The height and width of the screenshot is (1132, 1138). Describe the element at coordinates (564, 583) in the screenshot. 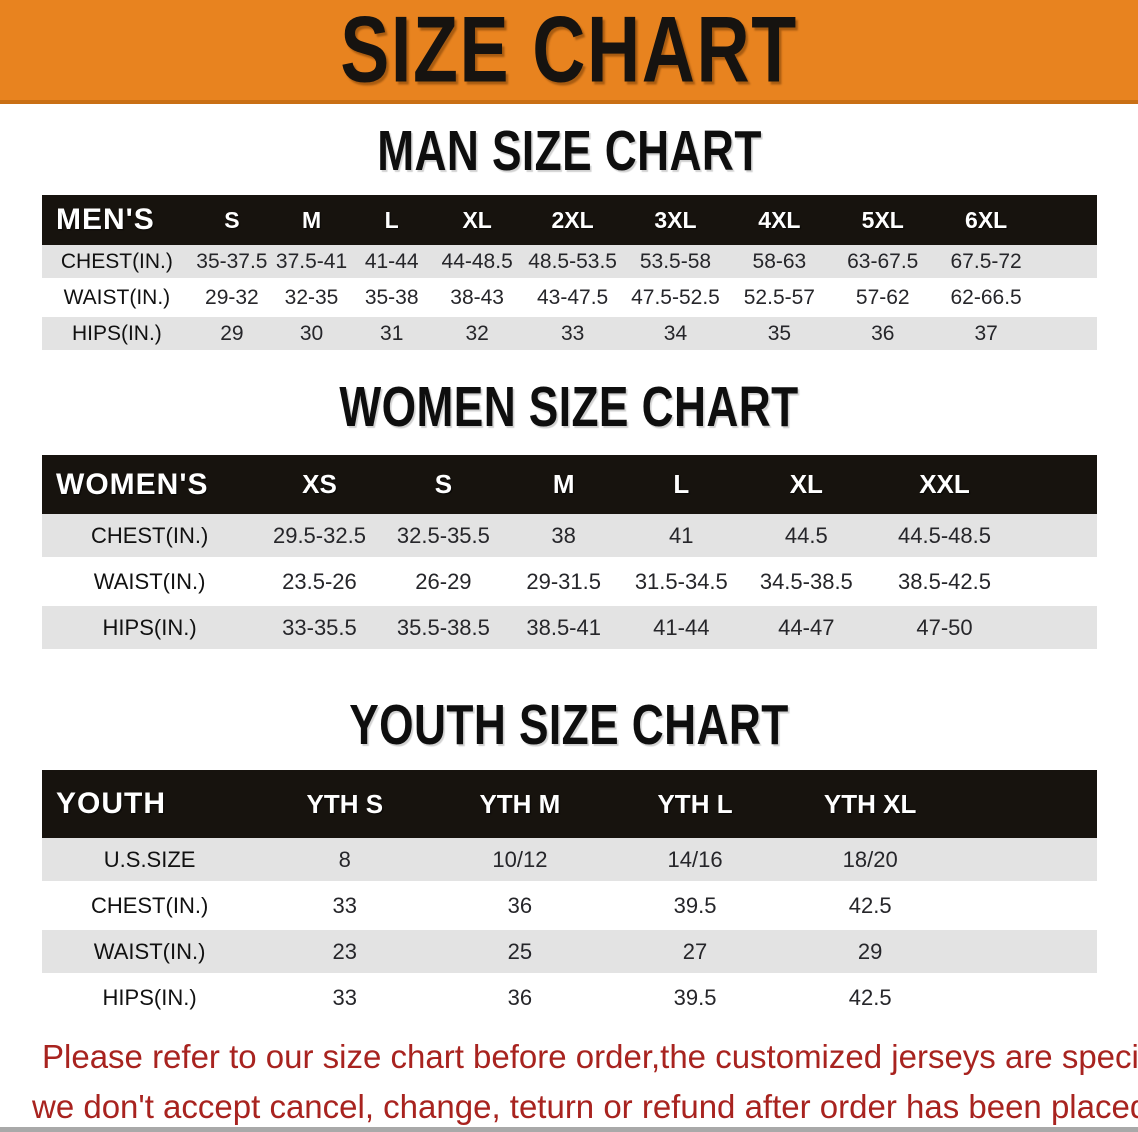

I see `women-size-value-cell: 29-31.5` at that location.